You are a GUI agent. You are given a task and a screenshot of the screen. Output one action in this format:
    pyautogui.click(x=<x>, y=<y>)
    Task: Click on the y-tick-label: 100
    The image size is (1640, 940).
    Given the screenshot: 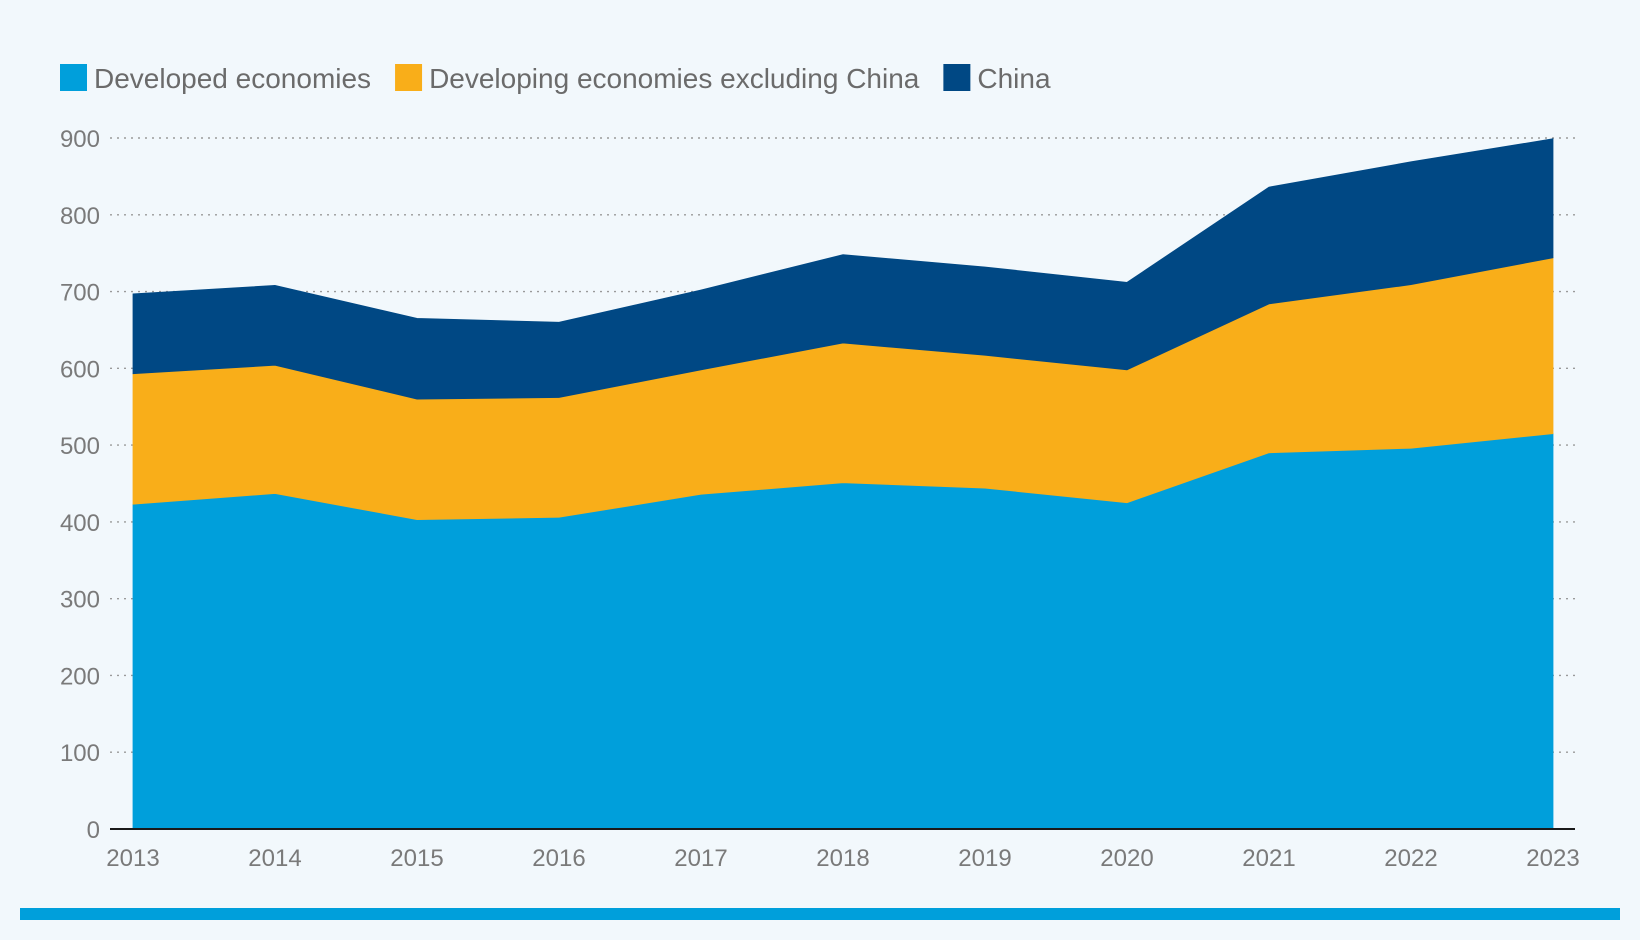 What is the action you would take?
    pyautogui.click(x=80, y=753)
    